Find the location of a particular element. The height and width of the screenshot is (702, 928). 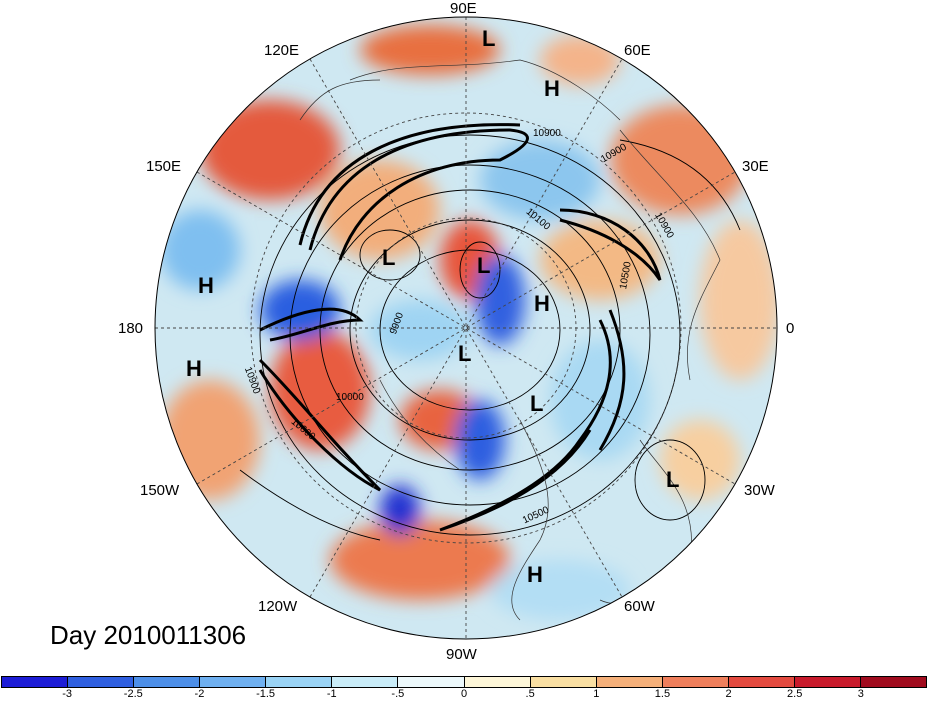

colorbar-tick-label: 2.5 is located at coordinates (795, 694).